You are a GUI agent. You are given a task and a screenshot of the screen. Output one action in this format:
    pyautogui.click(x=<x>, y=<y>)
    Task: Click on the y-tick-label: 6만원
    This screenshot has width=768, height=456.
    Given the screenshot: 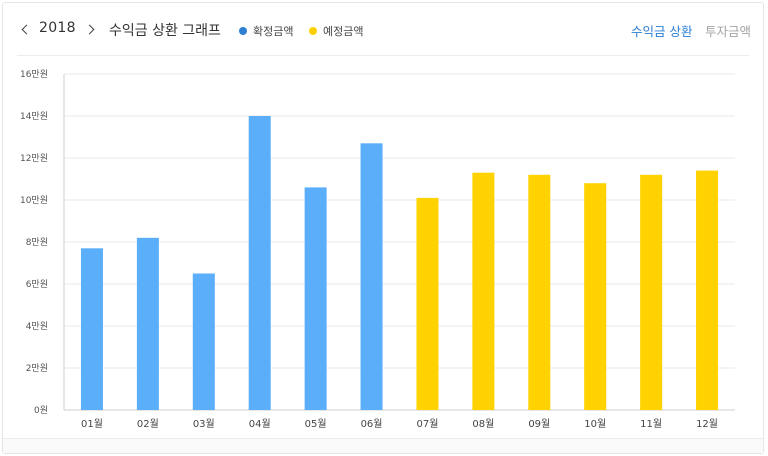 What is the action you would take?
    pyautogui.click(x=37, y=284)
    